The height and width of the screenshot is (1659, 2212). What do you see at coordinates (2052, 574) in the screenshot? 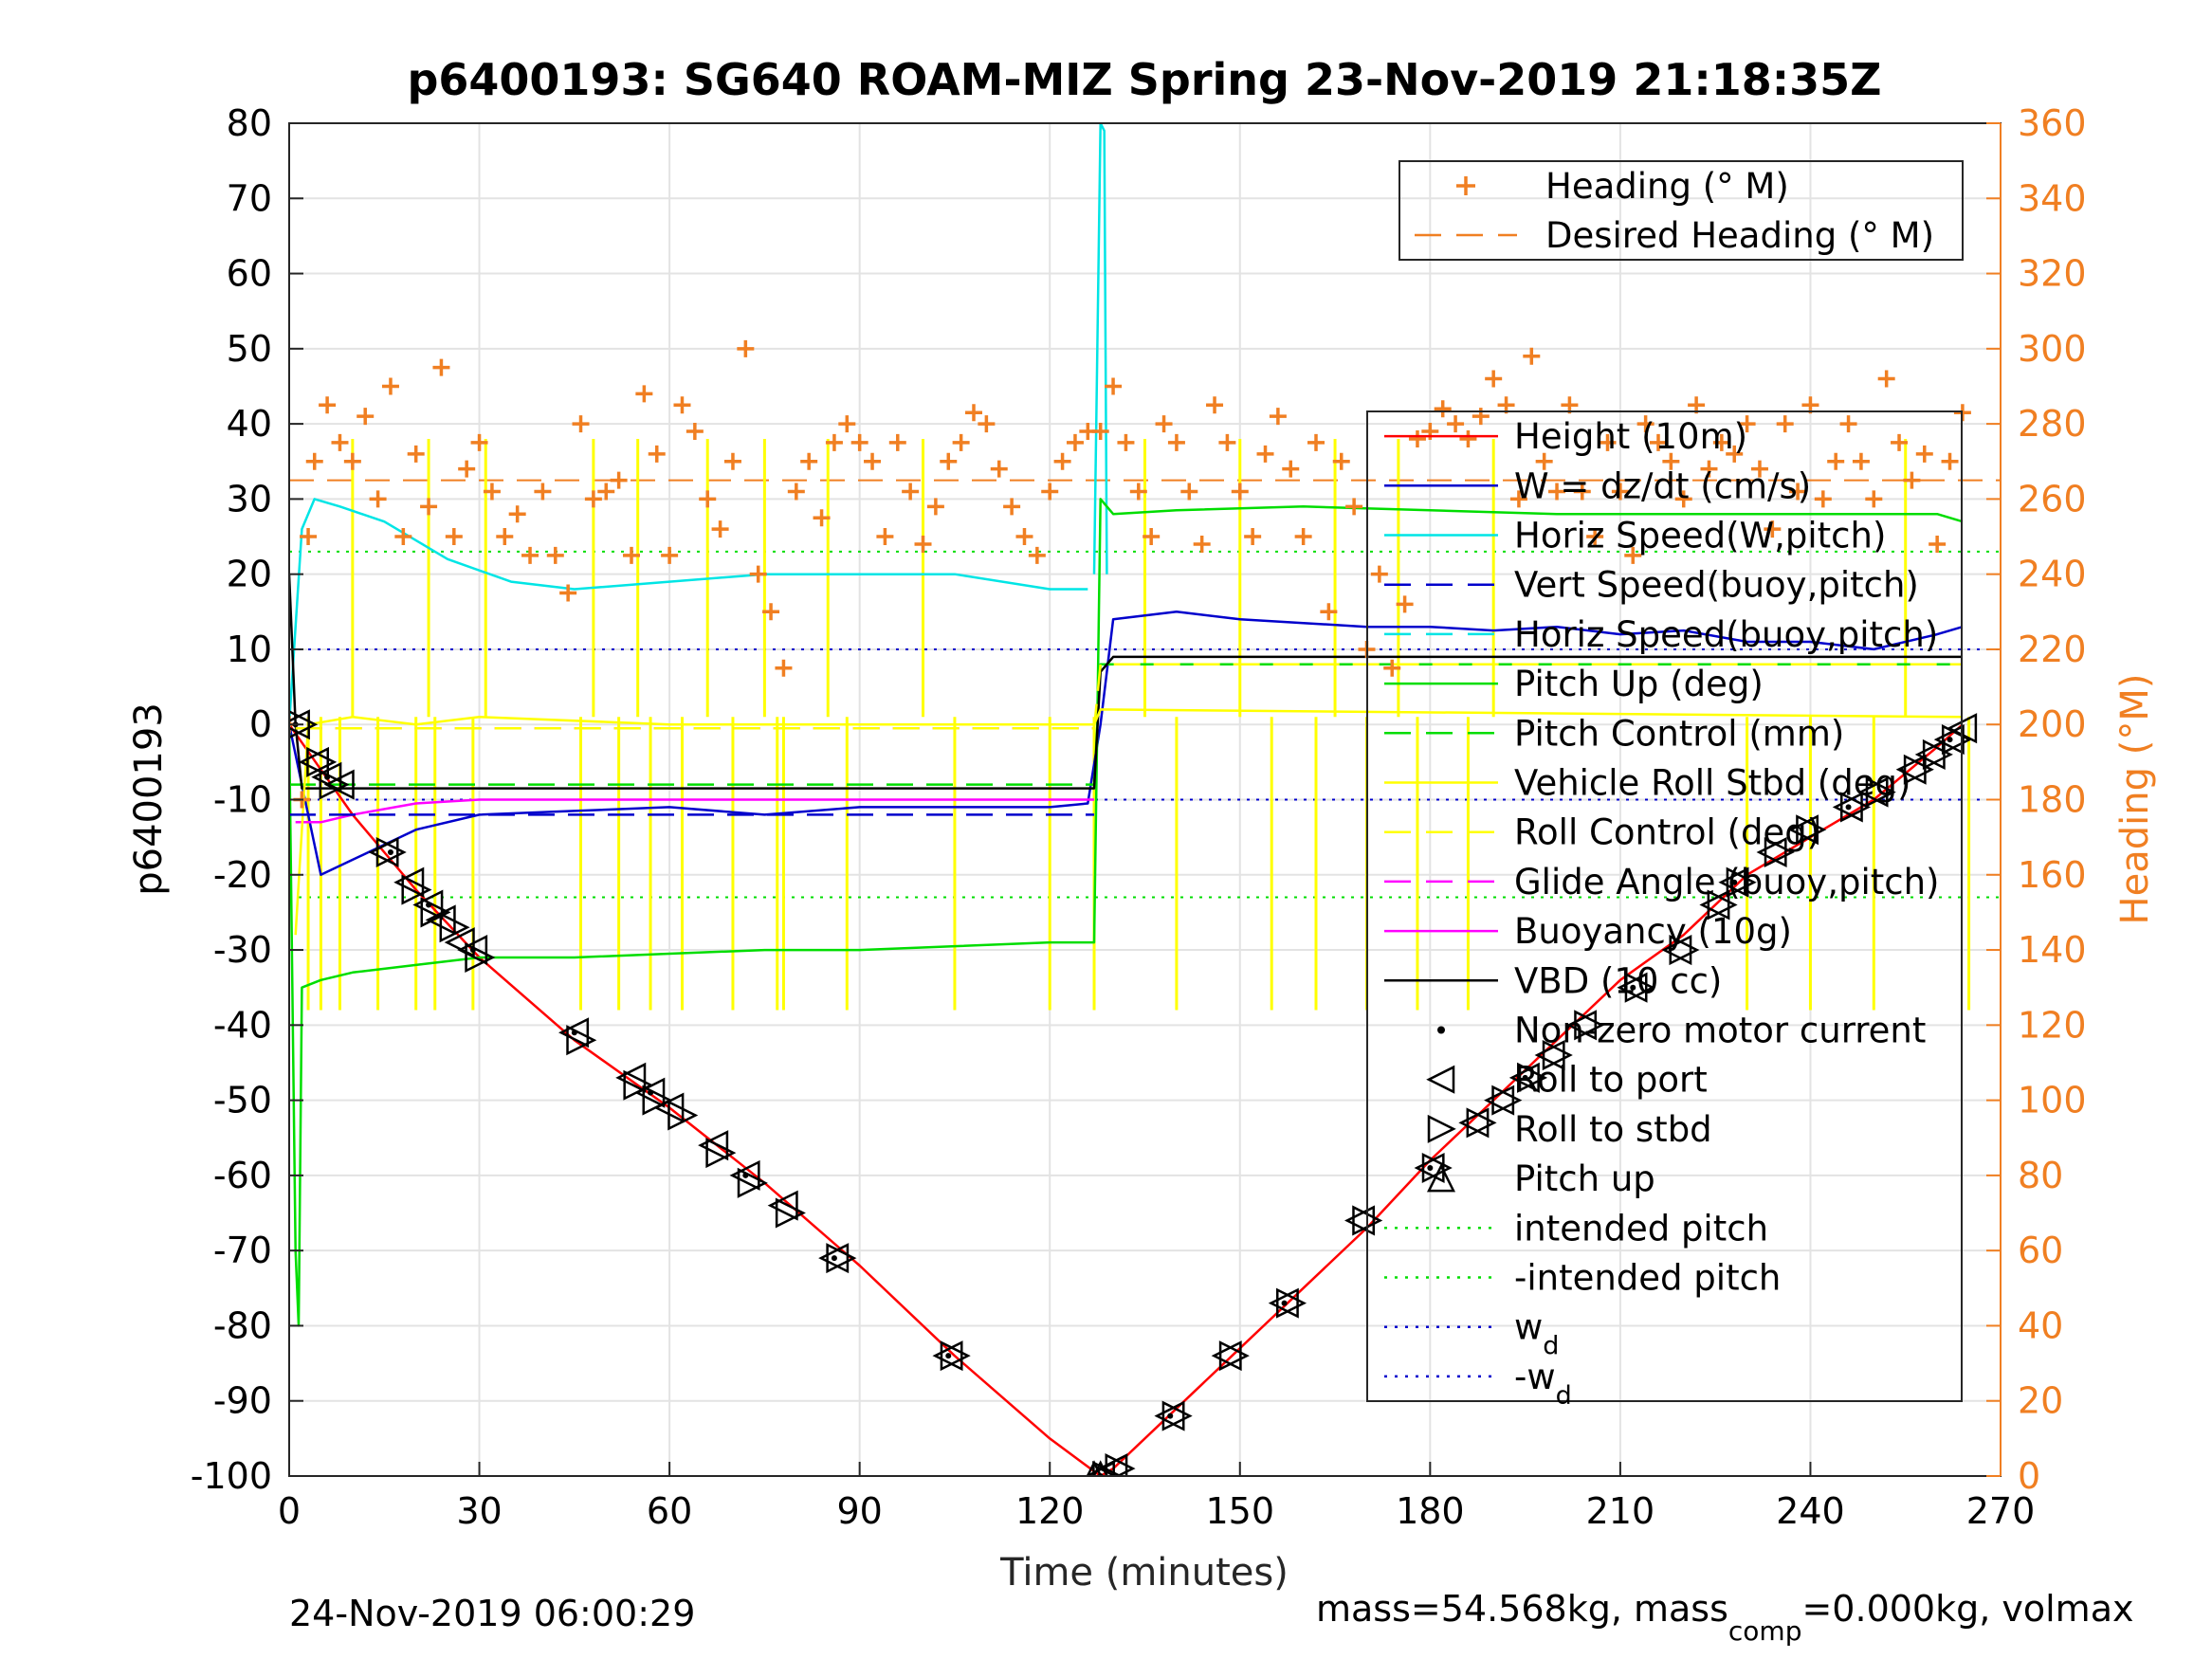
I see `y2-tick-label: 240` at bounding box center [2052, 574].